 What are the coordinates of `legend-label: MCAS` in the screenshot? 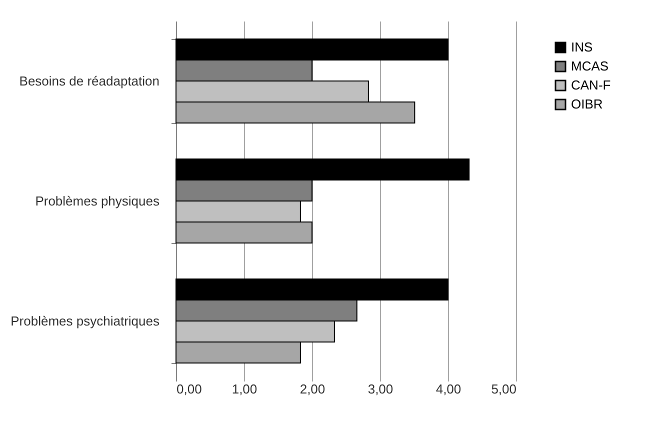 It's located at (590, 66).